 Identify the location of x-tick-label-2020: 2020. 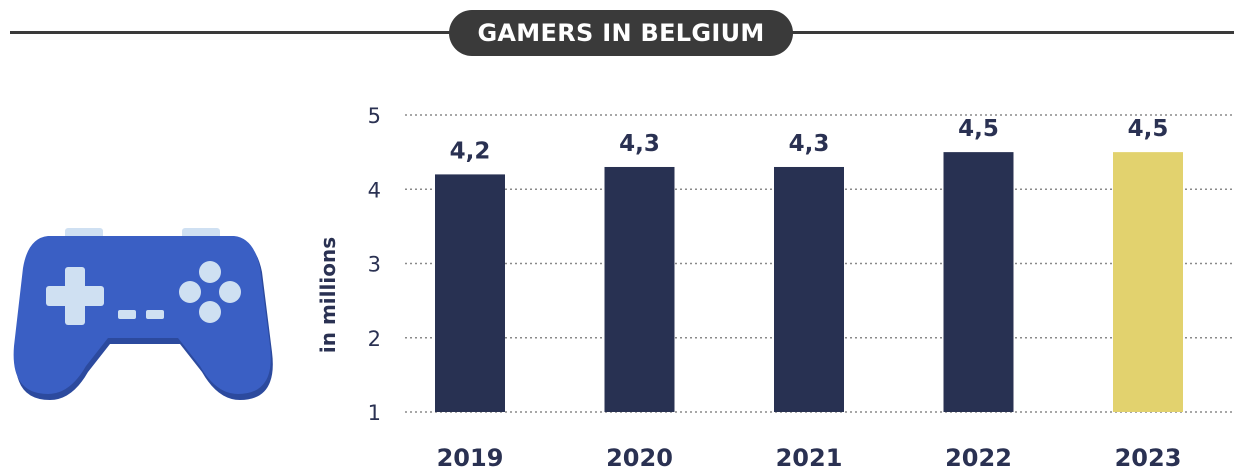
(639, 457).